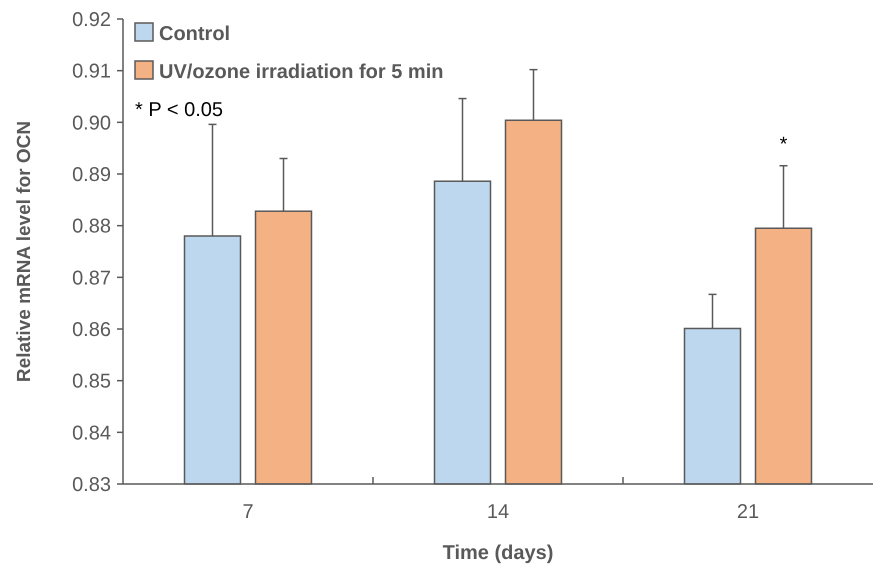 This screenshot has height=571, width=873. Describe the element at coordinates (91, 381) in the screenshot. I see `y-tick-label: 0.85` at that location.